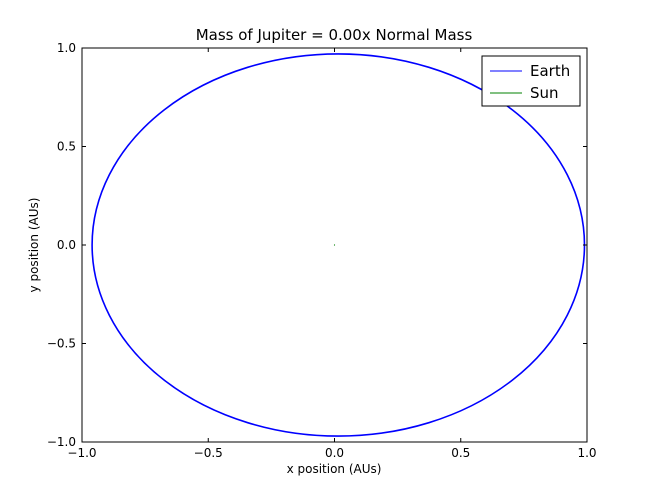 The image size is (652, 492). Describe the element at coordinates (550, 71) in the screenshot. I see `legend-earth-label: Earth` at that location.